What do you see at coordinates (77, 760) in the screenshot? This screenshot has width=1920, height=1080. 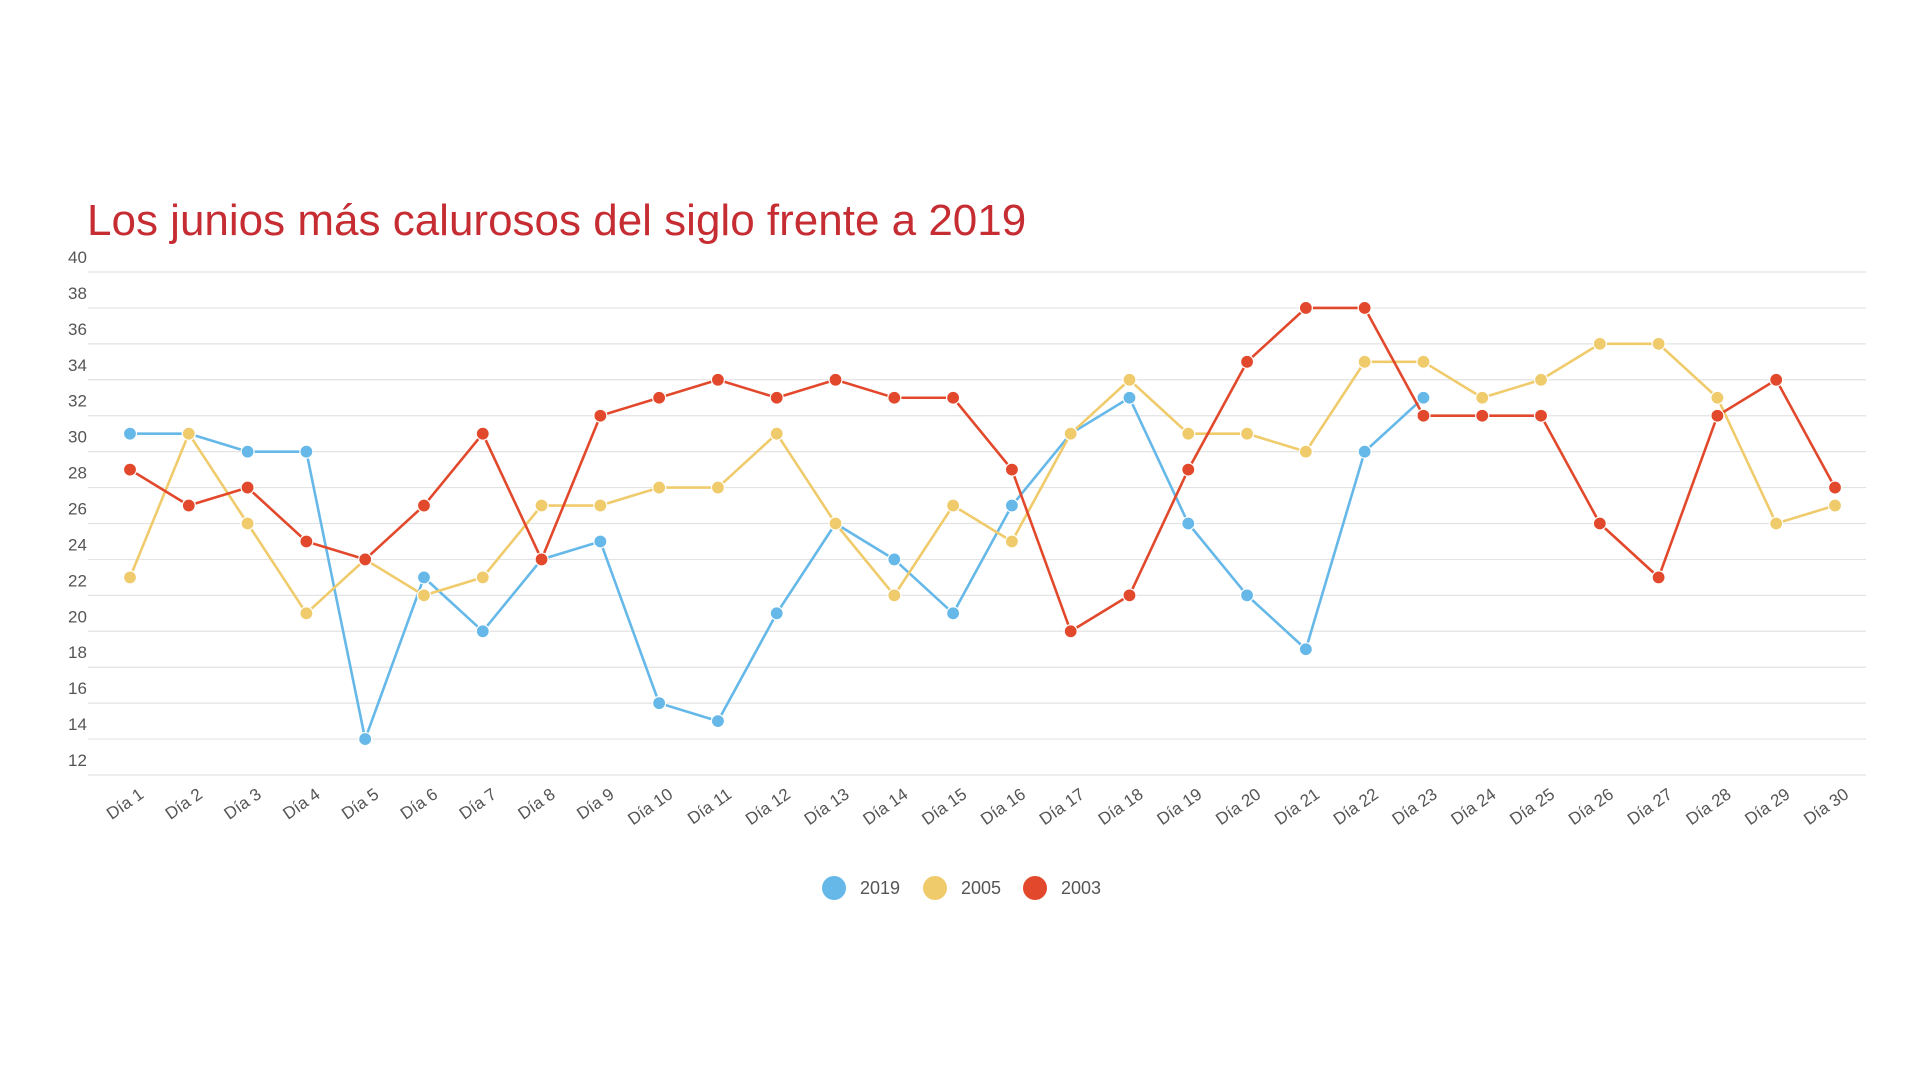 I see `y-tick-label: 12` at bounding box center [77, 760].